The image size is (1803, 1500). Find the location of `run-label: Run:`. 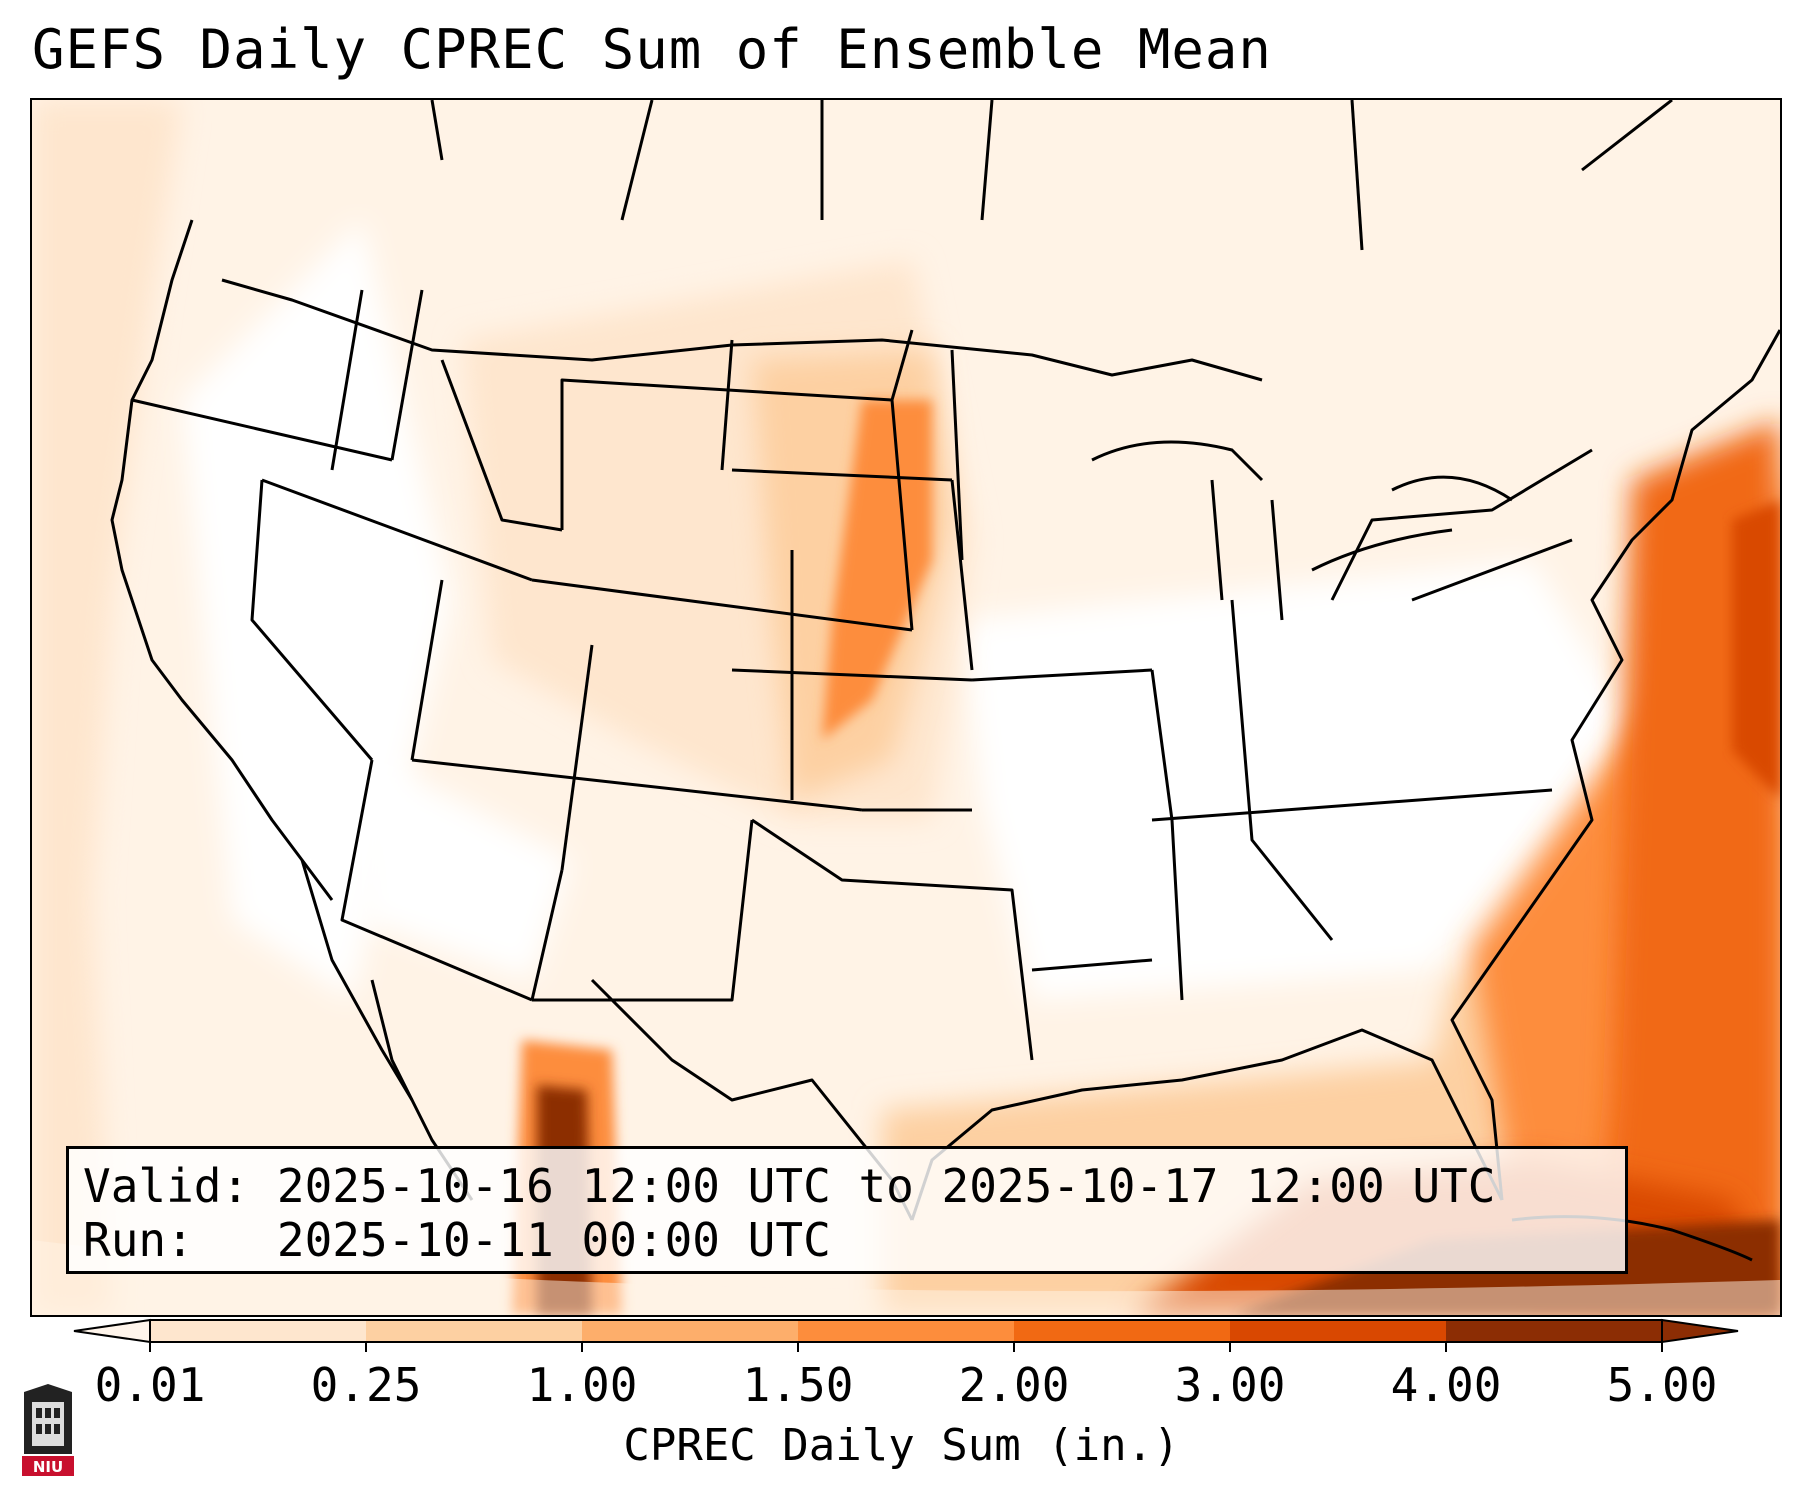

run-label: Run: is located at coordinates (138, 1240).